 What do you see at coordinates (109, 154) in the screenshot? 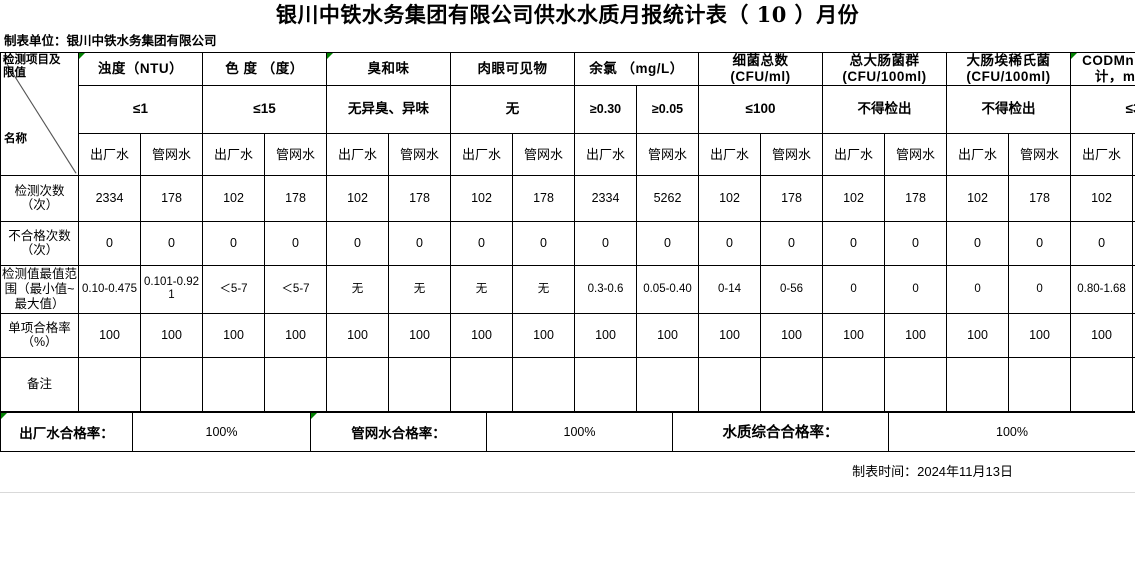
I see `subcol-turbidity-factory: 出厂水` at bounding box center [109, 154].